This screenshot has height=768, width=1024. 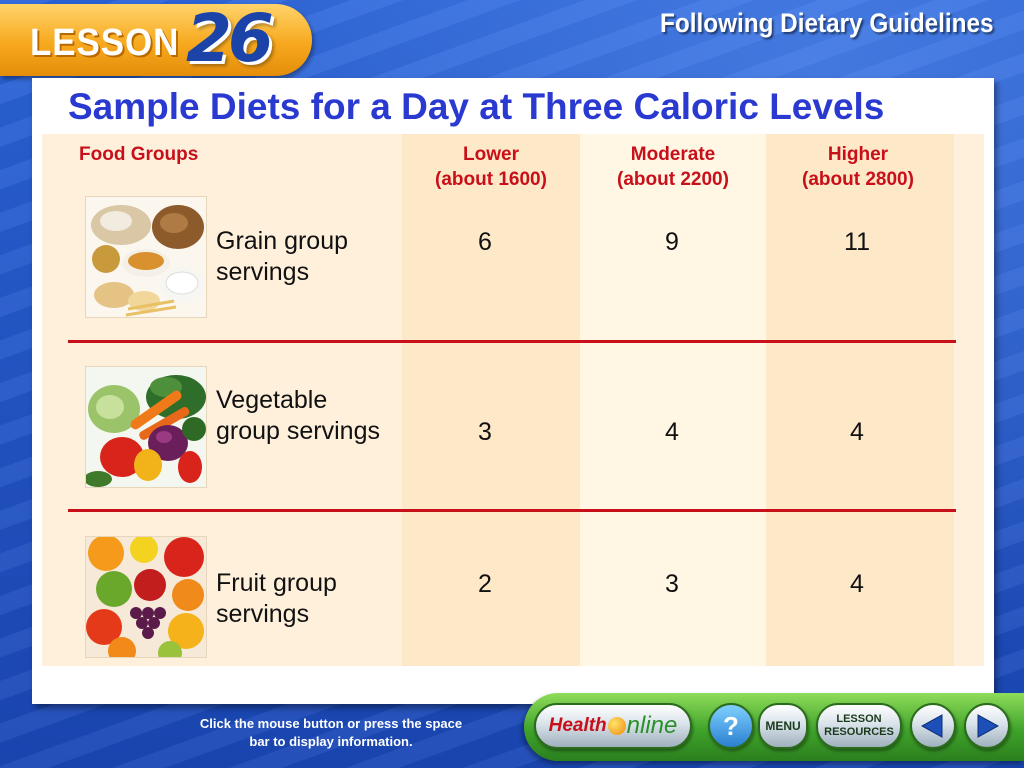 I want to click on cell-grain-moderate: 9, so click(x=672, y=242).